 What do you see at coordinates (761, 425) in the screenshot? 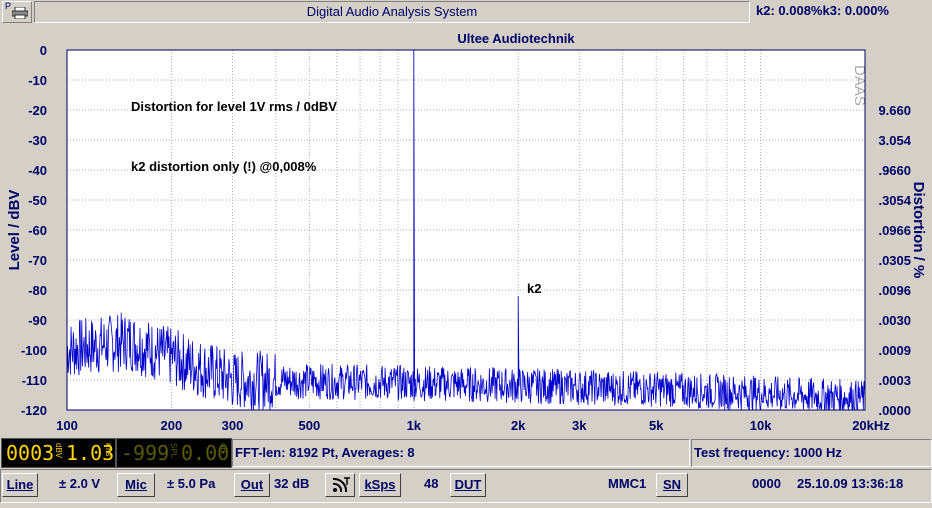
I see `x-tick-label: 10k` at bounding box center [761, 425].